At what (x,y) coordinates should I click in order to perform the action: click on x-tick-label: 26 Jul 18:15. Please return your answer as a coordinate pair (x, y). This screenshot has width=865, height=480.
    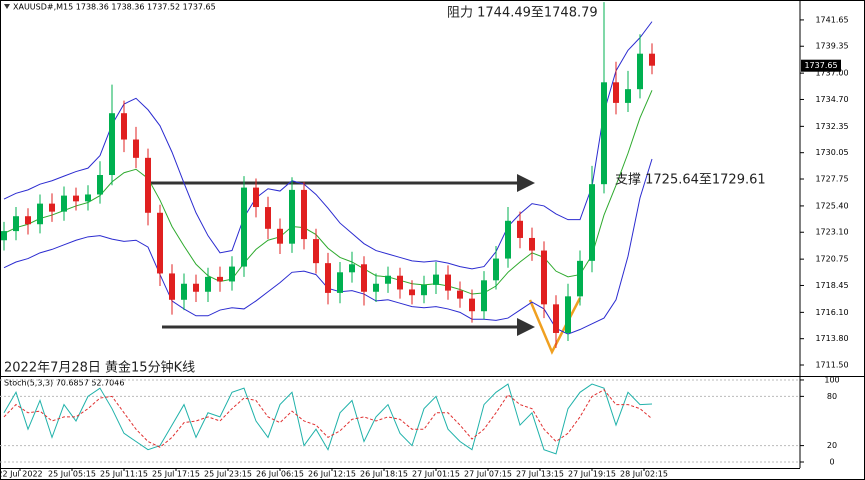
    Looking at the image, I should click on (384, 474).